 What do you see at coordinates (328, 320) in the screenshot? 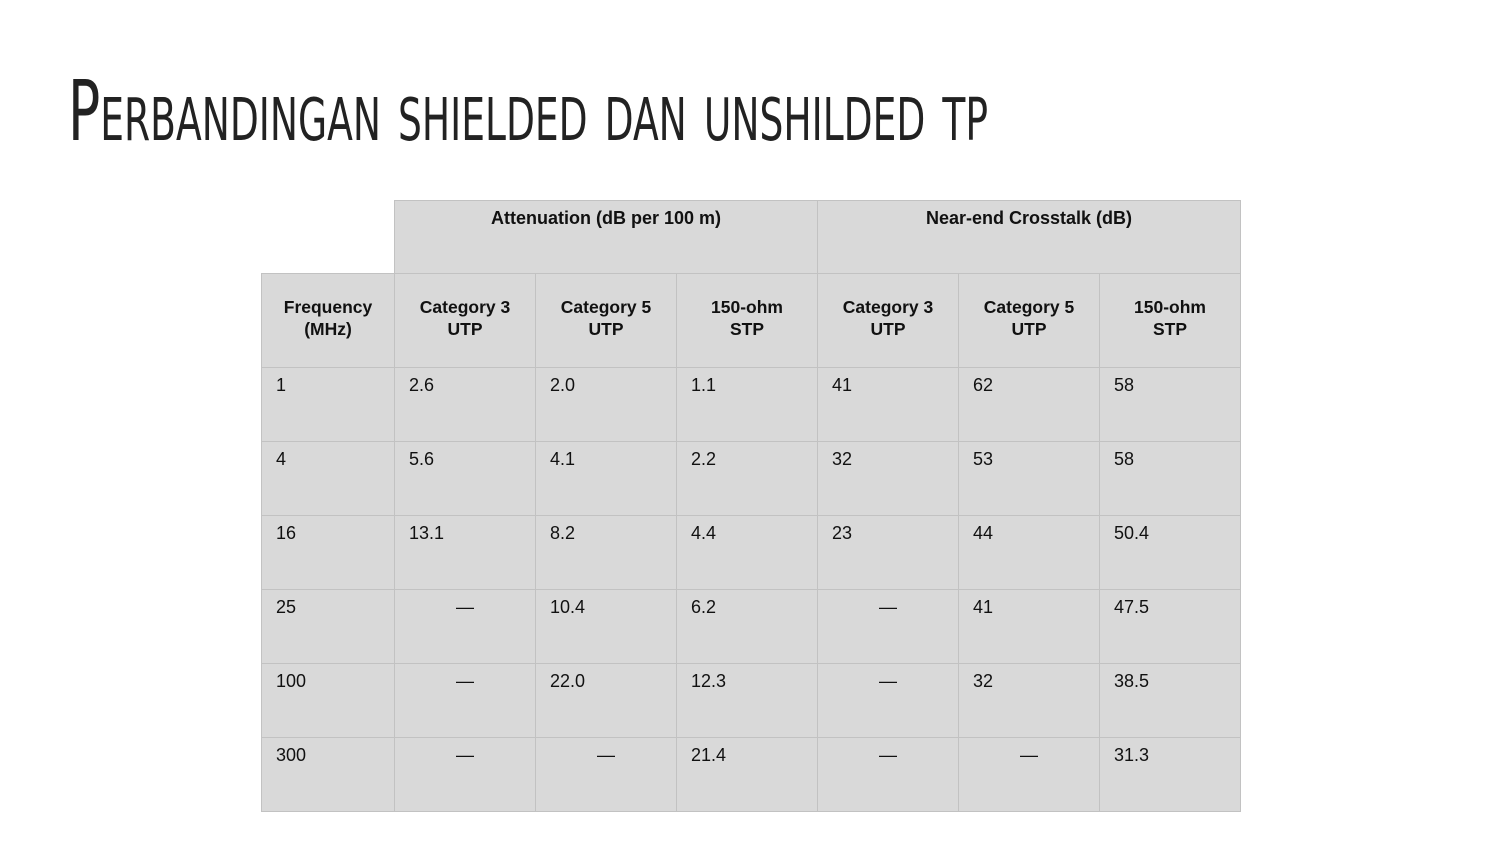
I see `column-header: Frequency (MHz)` at bounding box center [328, 320].